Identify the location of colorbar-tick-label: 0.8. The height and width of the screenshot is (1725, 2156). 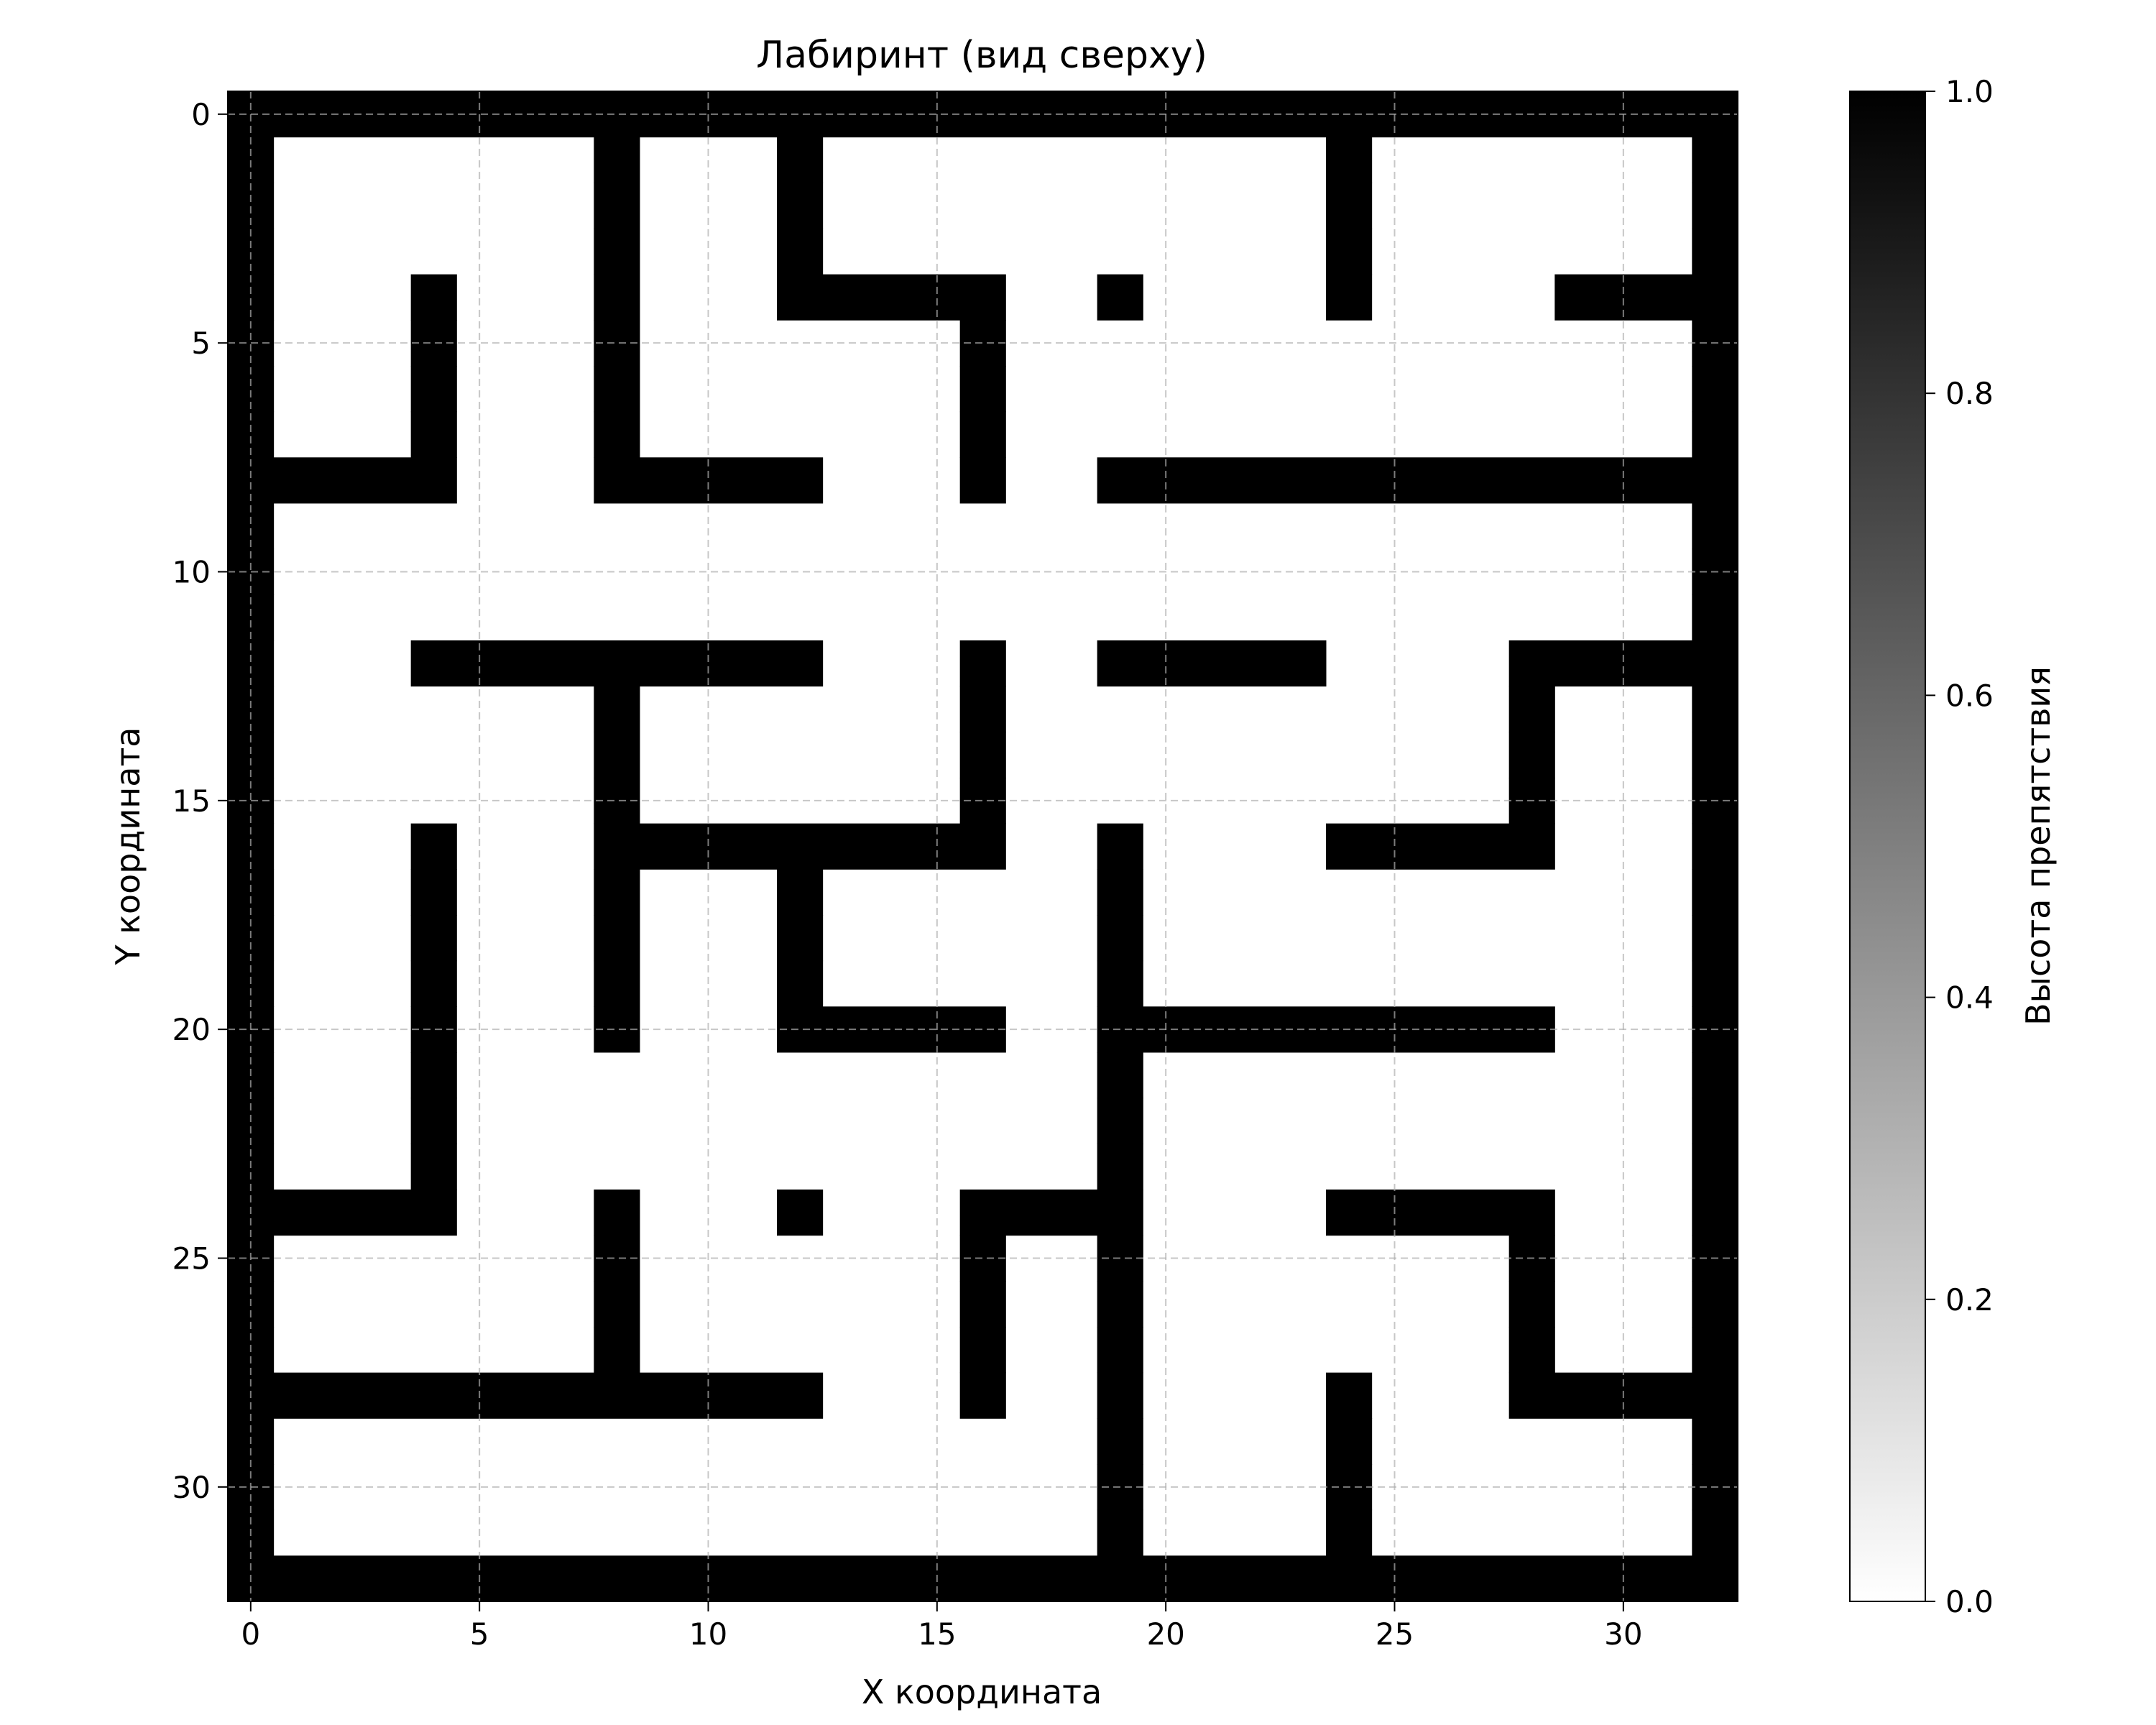
(1970, 393).